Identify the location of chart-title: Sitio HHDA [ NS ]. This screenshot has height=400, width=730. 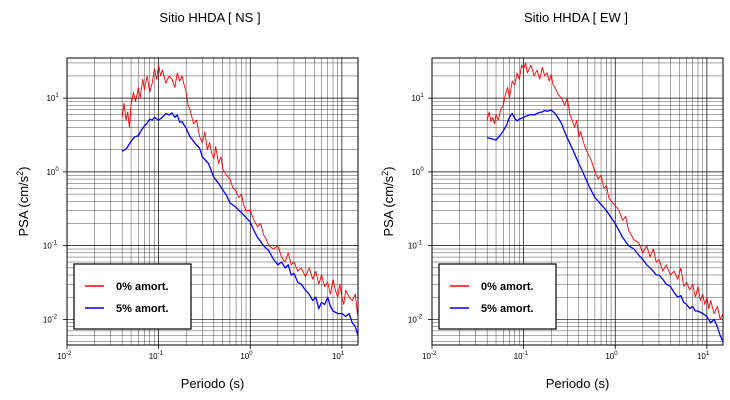
(209, 17).